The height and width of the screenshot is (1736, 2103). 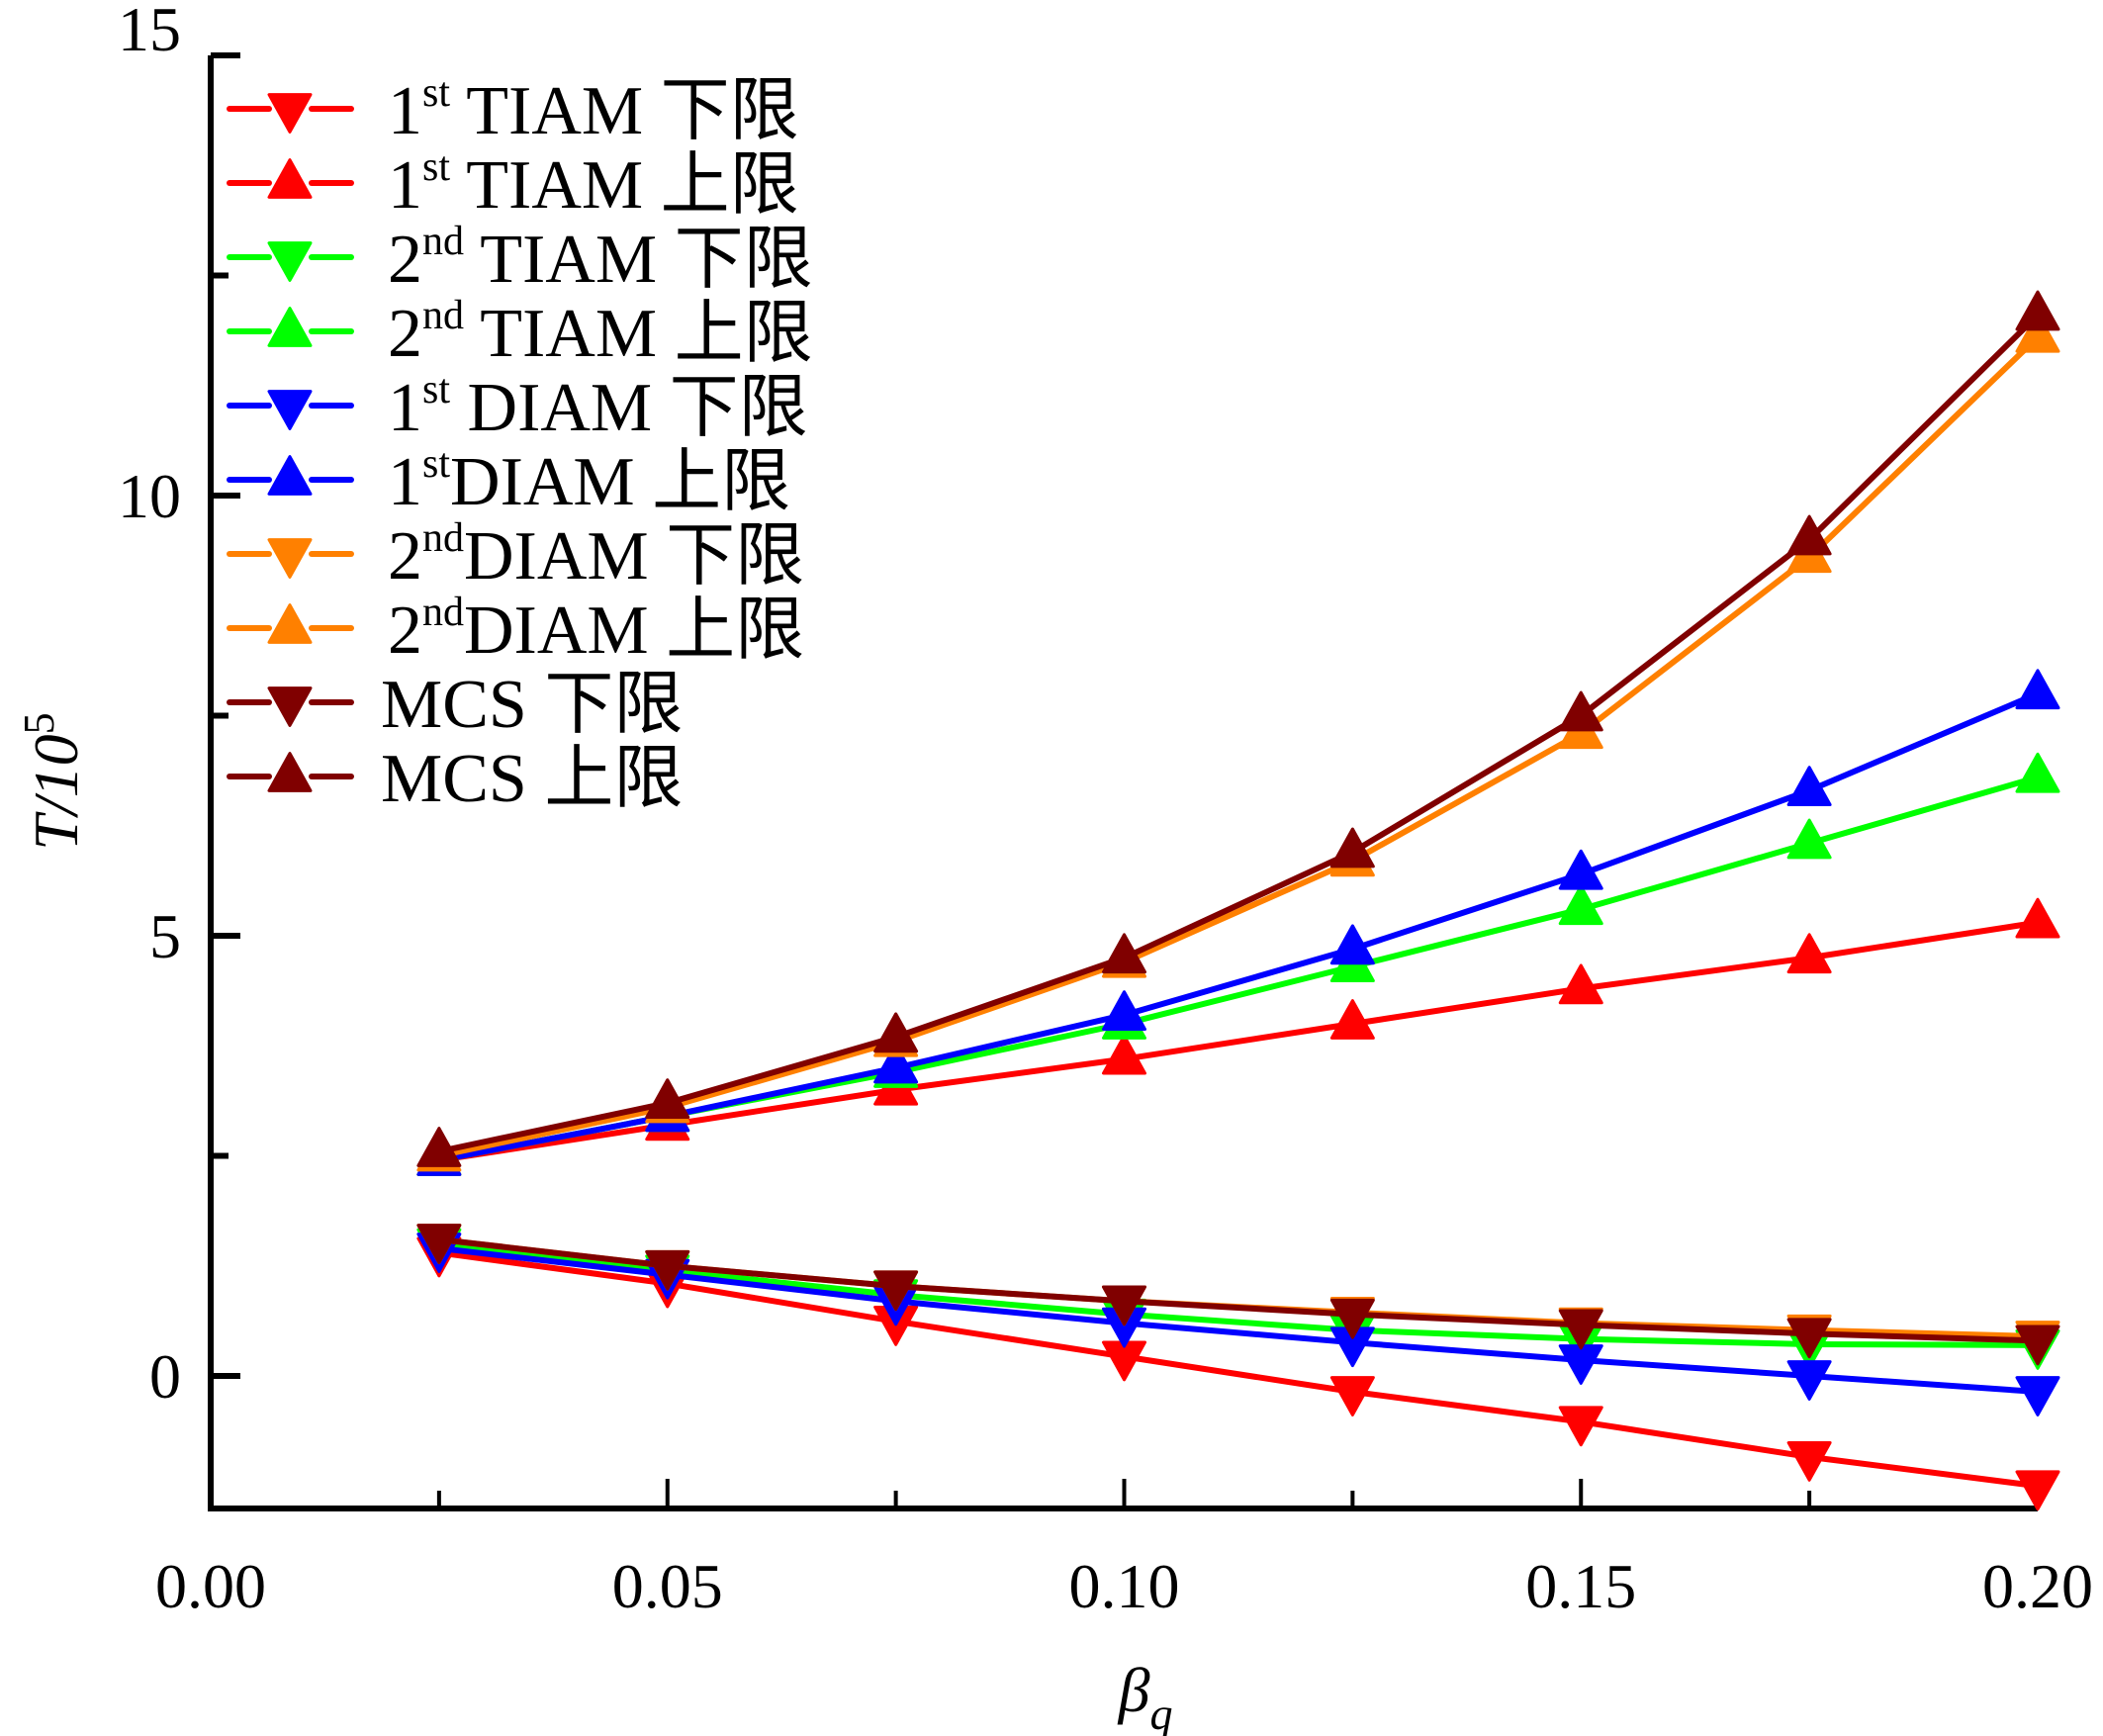 I want to click on x-tick-label: 0.15, so click(x=1580, y=1586).